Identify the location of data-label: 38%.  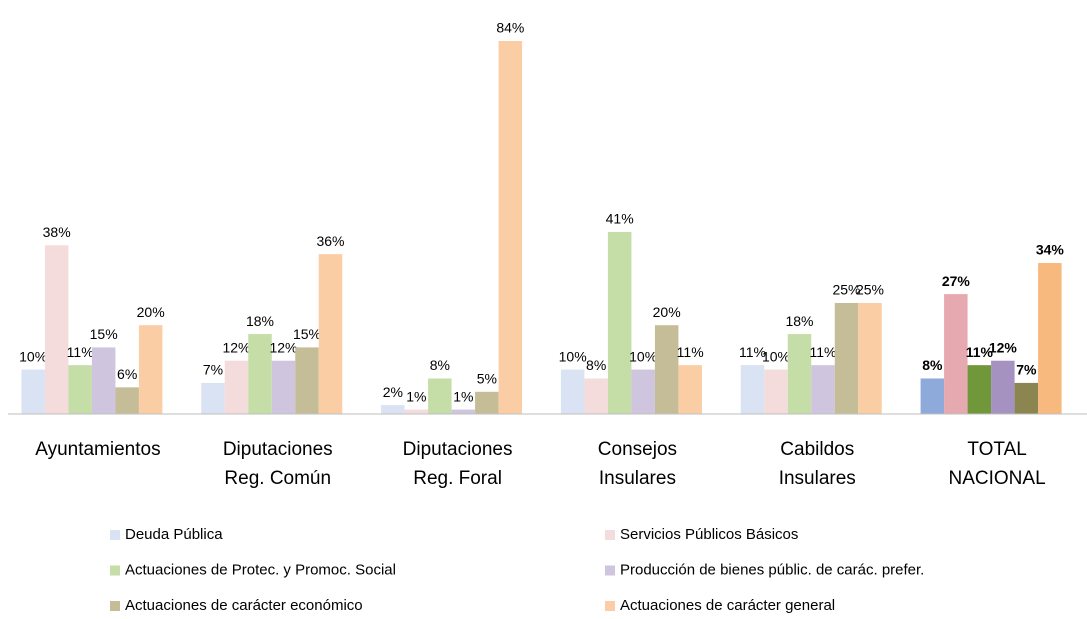
(57, 232).